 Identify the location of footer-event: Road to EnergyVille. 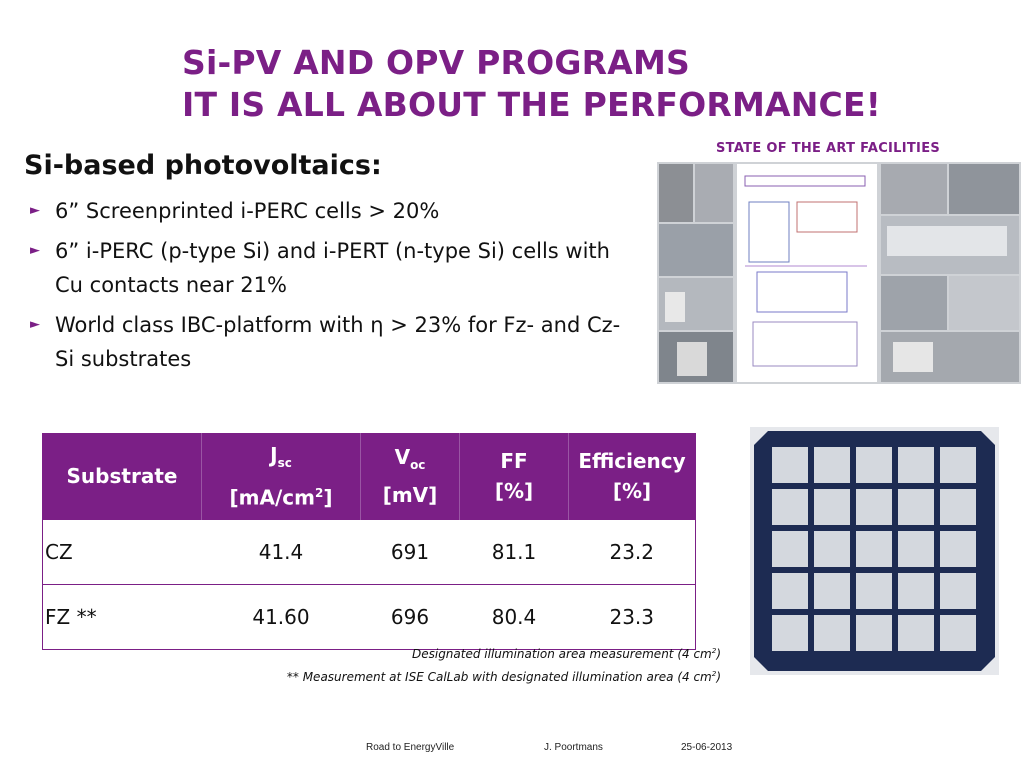
(410, 747).